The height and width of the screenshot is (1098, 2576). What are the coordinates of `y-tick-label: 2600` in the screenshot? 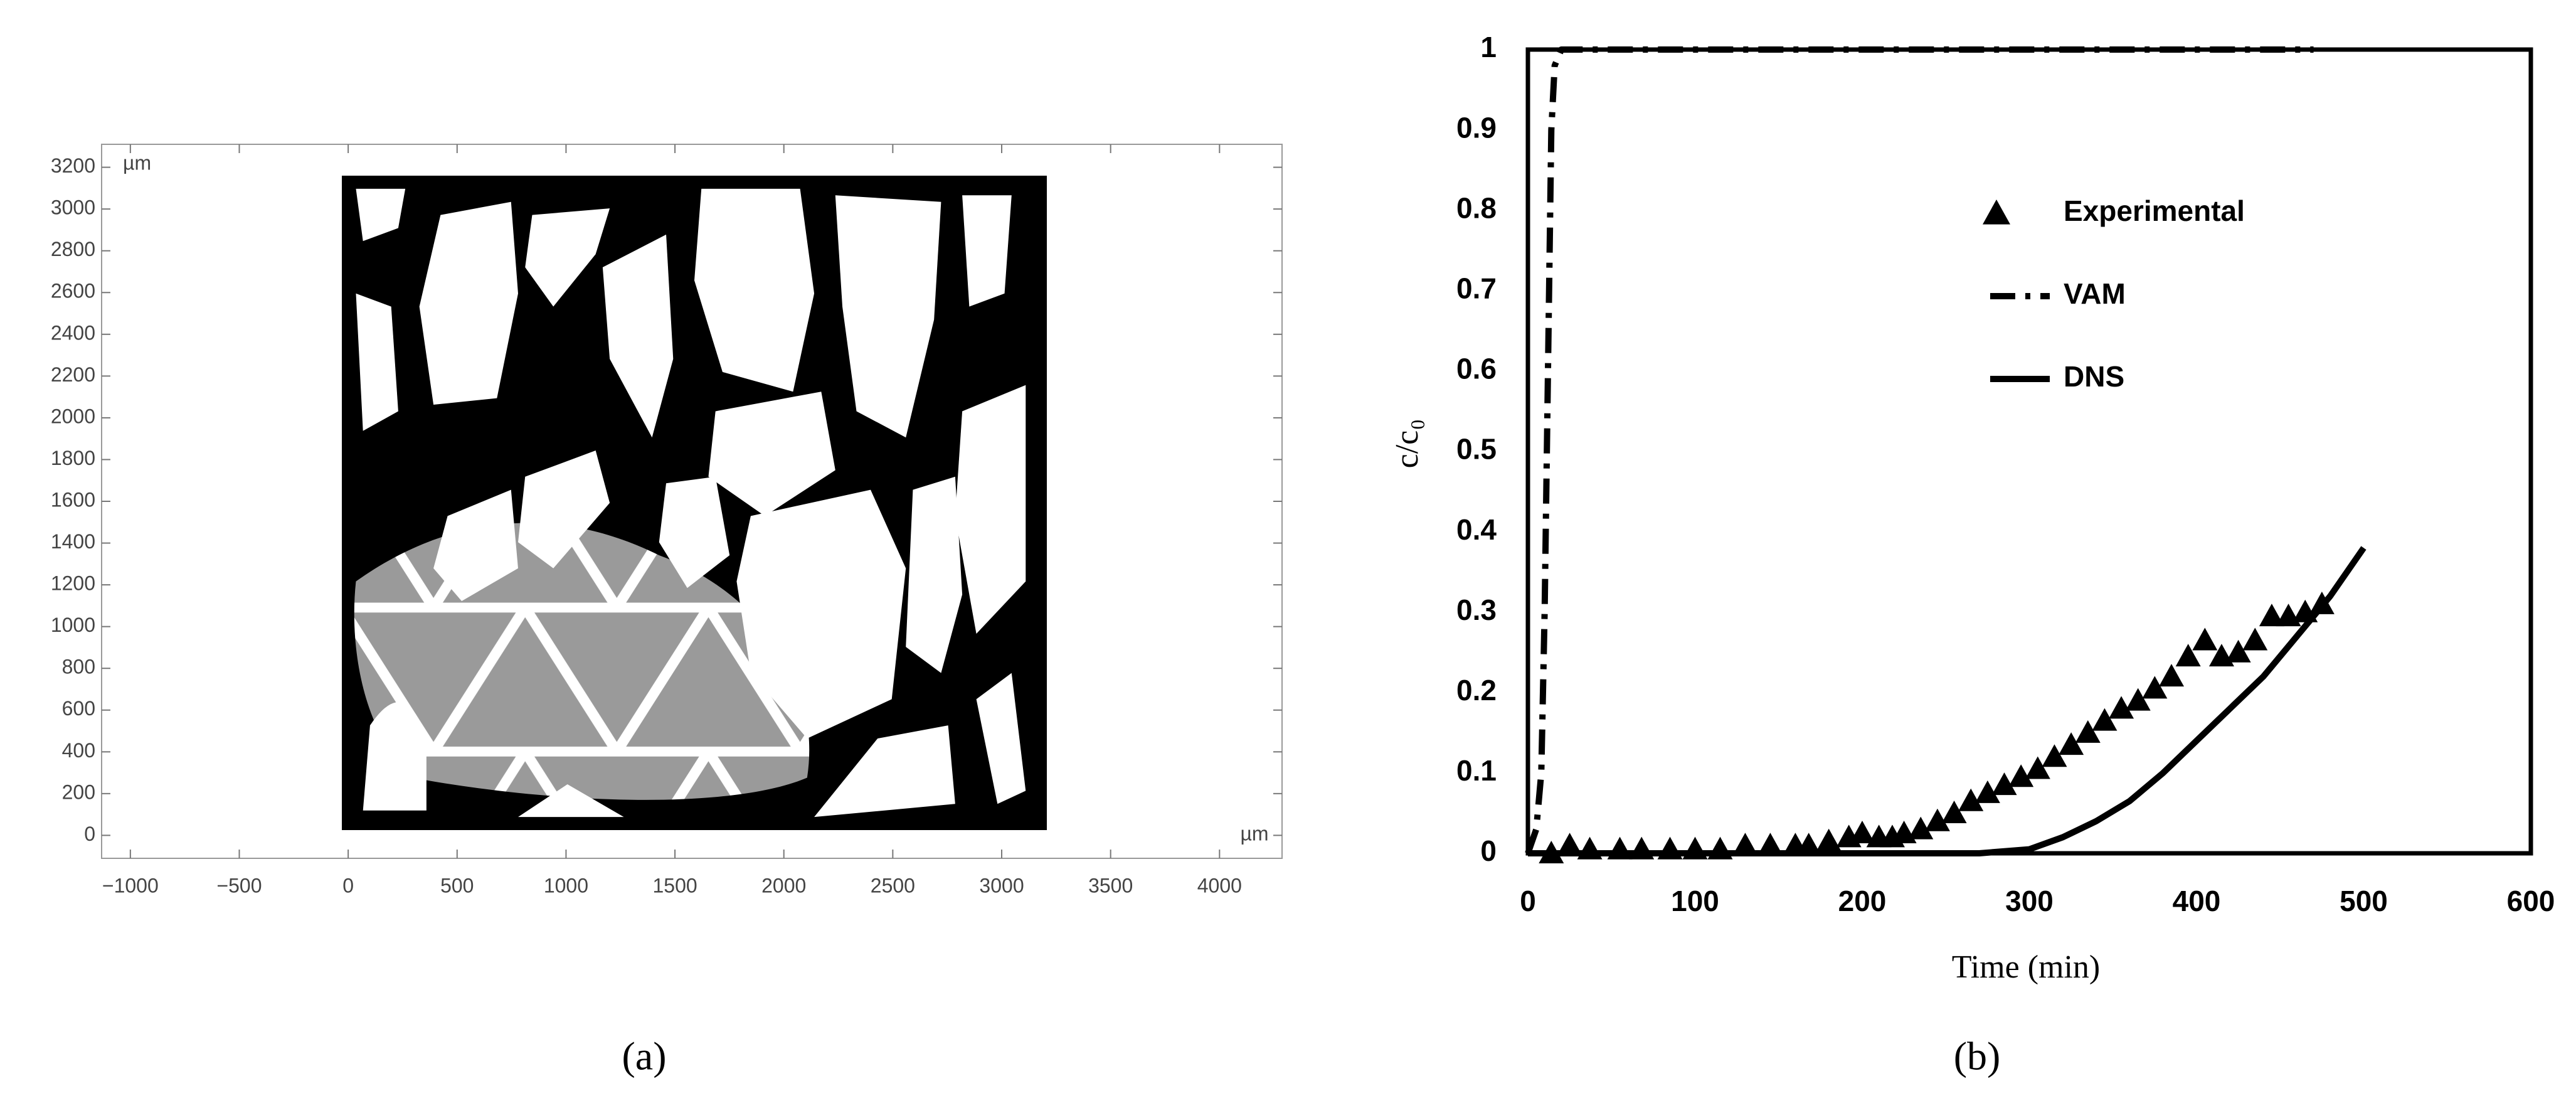 It's located at (73, 291).